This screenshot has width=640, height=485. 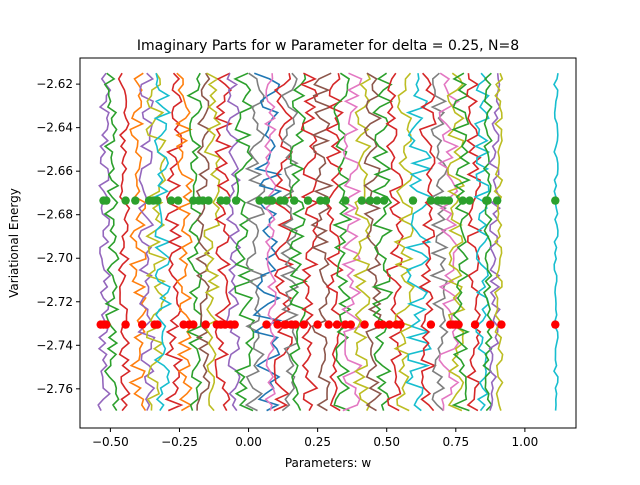 What do you see at coordinates (110, 442) in the screenshot?
I see `x-tick-label: −0.50` at bounding box center [110, 442].